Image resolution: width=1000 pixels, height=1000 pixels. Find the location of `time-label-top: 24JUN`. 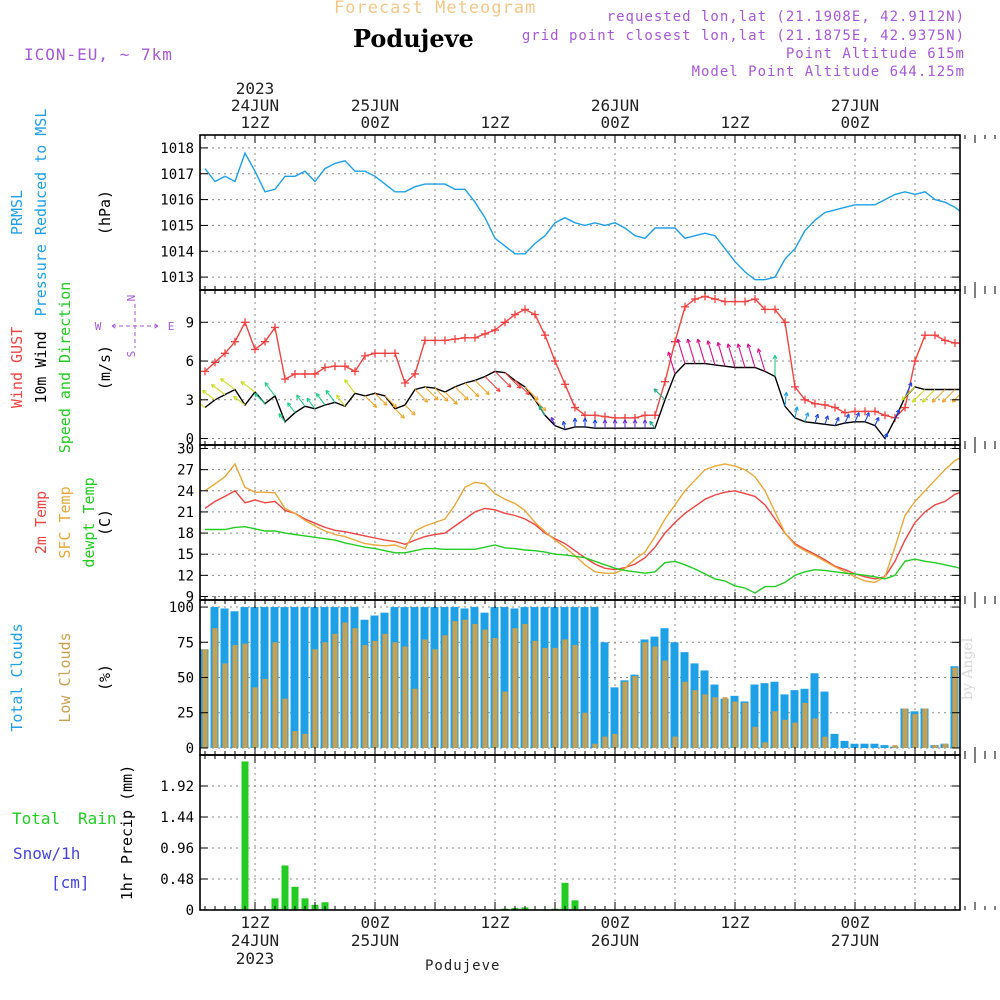

time-label-top: 24JUN is located at coordinates (255, 105).